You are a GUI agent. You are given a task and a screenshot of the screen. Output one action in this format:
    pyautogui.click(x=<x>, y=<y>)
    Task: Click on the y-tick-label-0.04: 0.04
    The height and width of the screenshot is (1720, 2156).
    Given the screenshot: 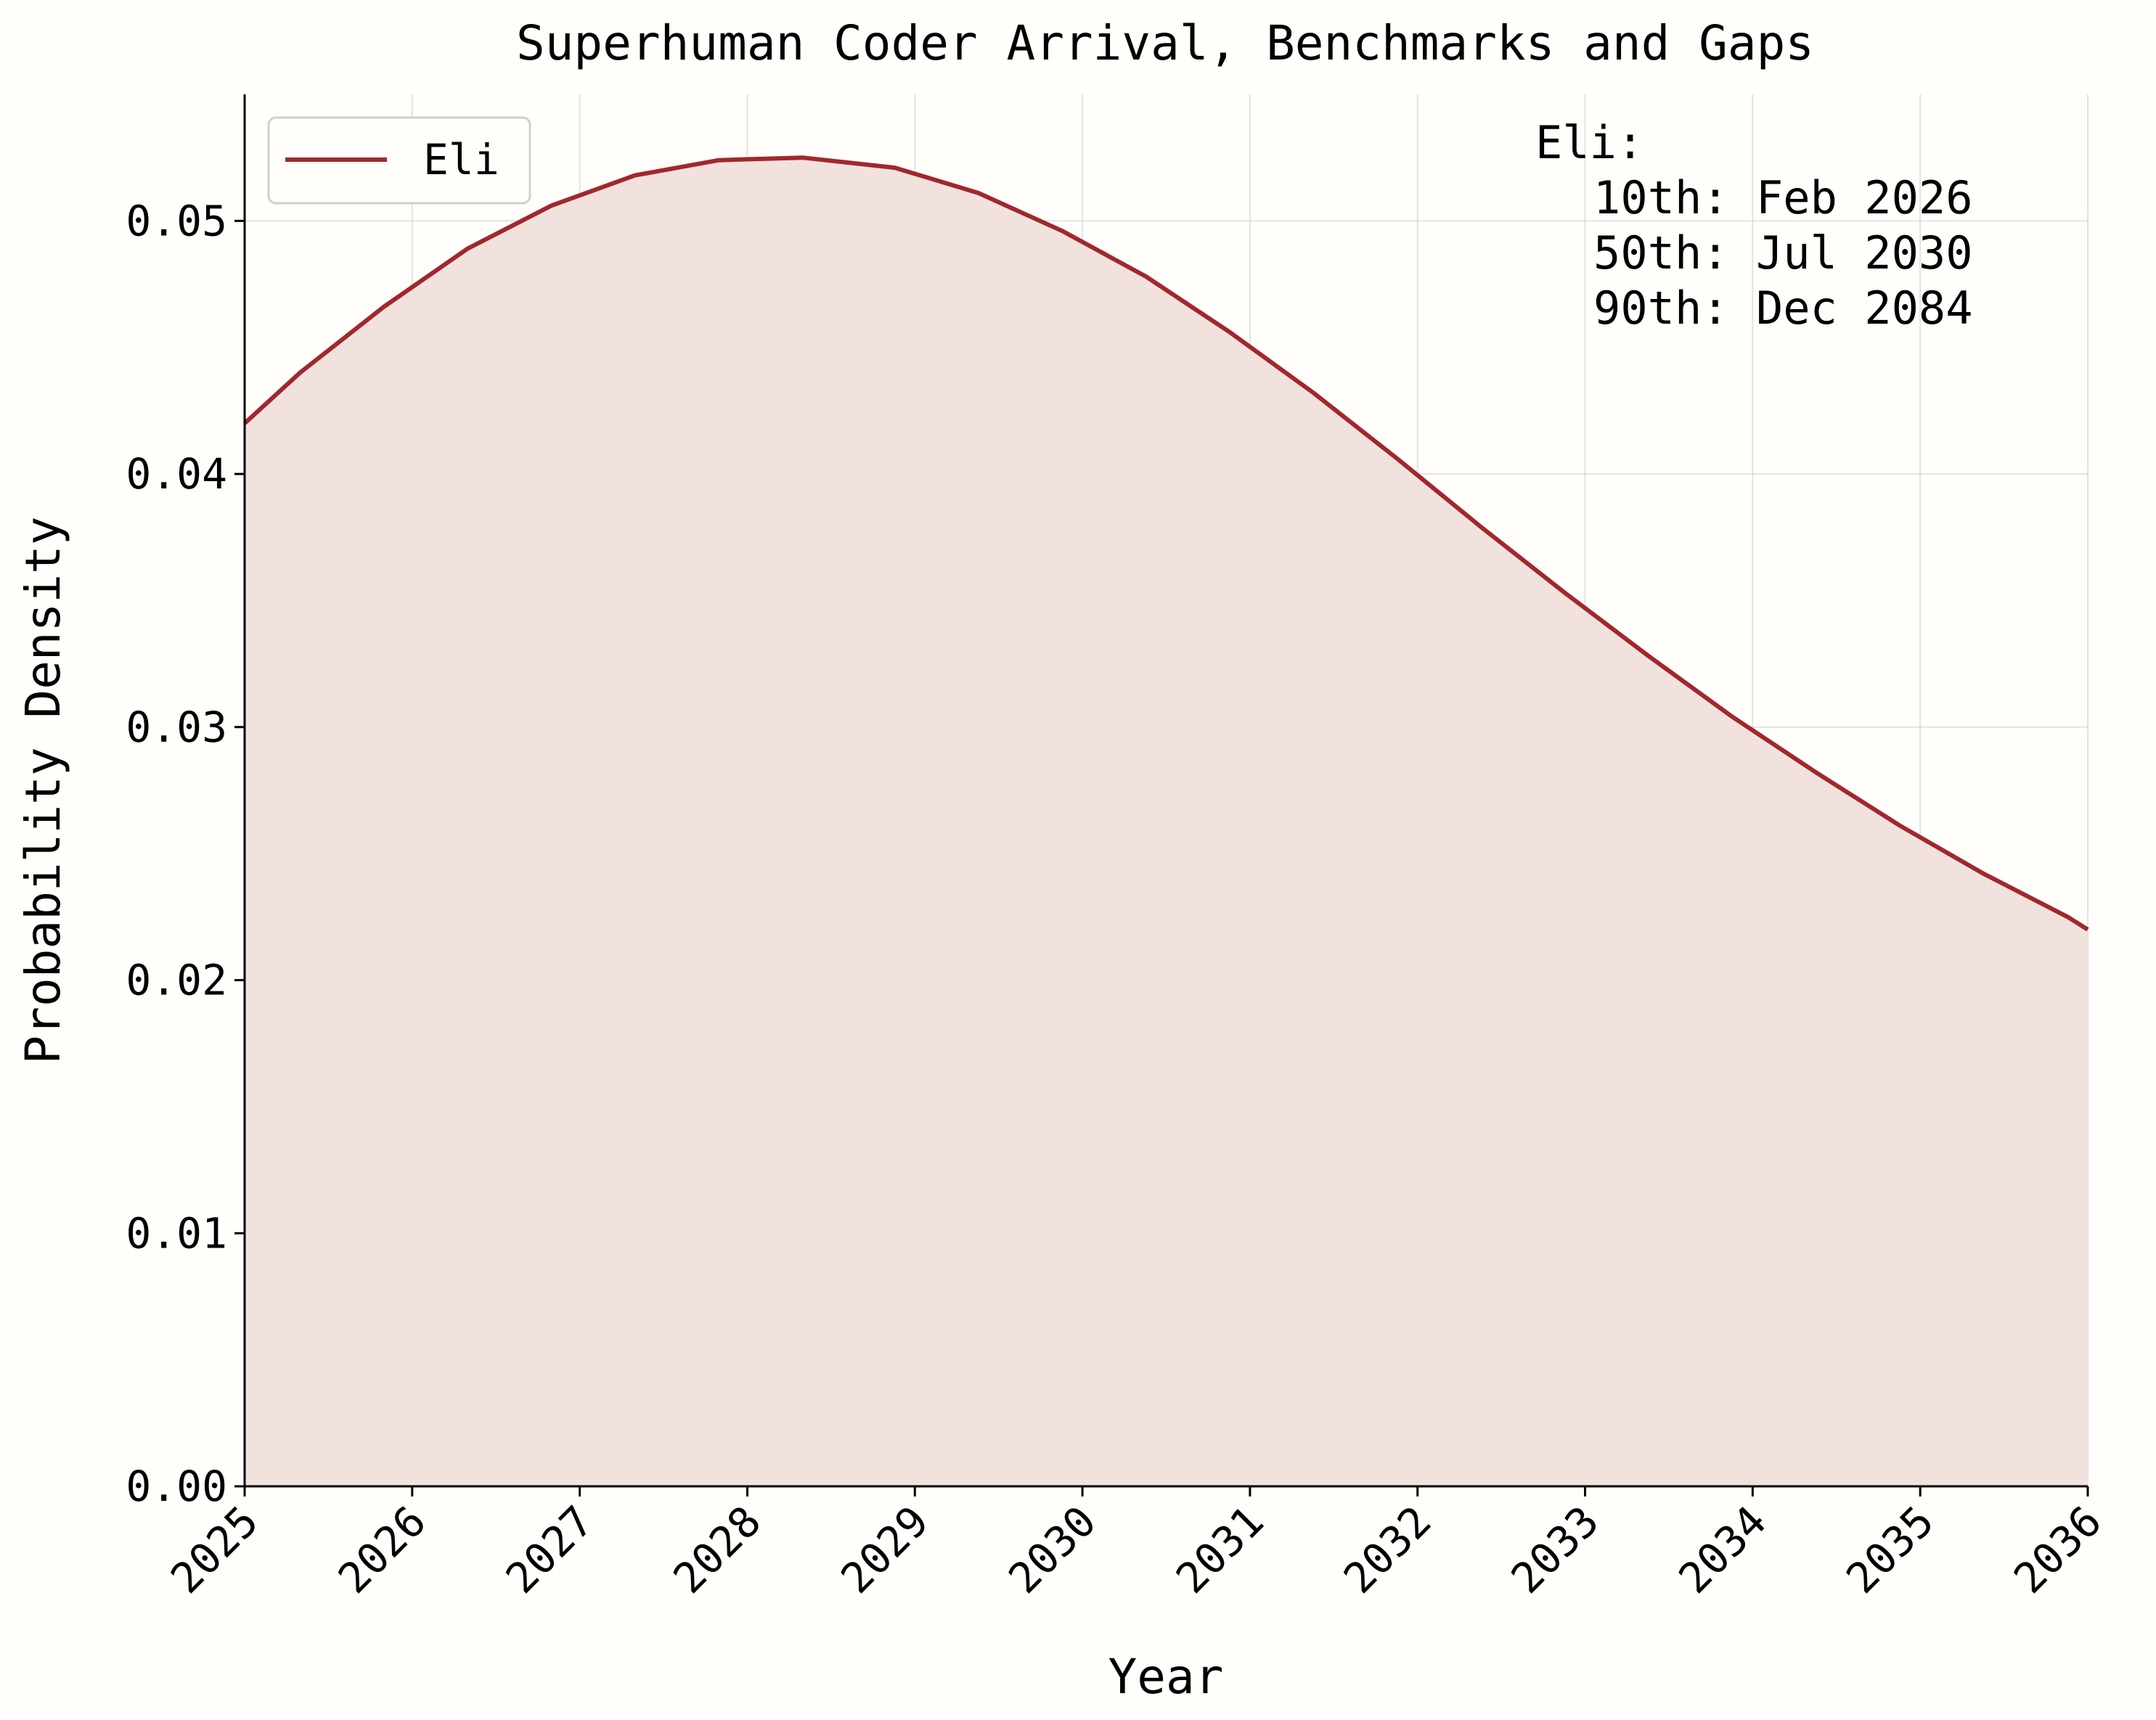 What is the action you would take?
    pyautogui.click(x=177, y=474)
    